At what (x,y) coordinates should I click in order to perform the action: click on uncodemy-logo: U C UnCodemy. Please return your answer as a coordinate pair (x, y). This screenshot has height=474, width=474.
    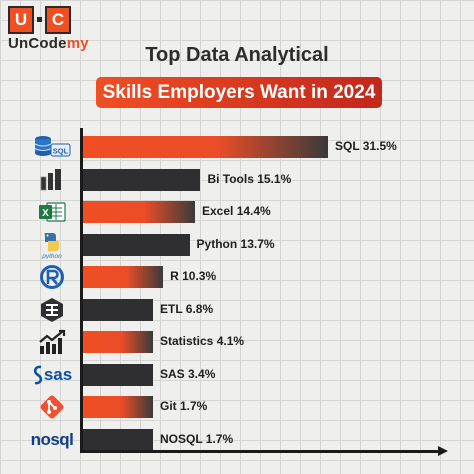
    Looking at the image, I should click on (54, 29).